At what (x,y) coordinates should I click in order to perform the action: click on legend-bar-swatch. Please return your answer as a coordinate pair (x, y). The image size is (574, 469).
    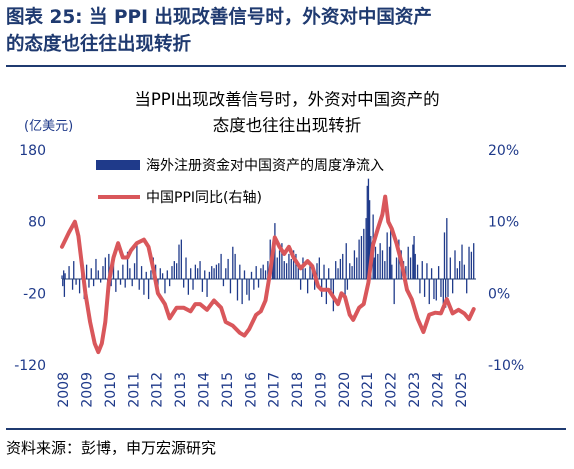
    Looking at the image, I should click on (118, 165).